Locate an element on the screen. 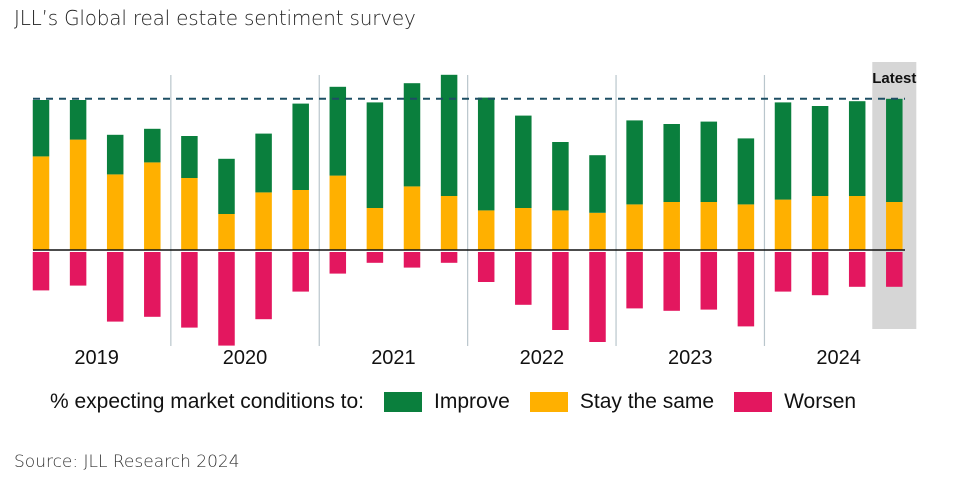  legend-item-improve: Improve is located at coordinates (447, 402).